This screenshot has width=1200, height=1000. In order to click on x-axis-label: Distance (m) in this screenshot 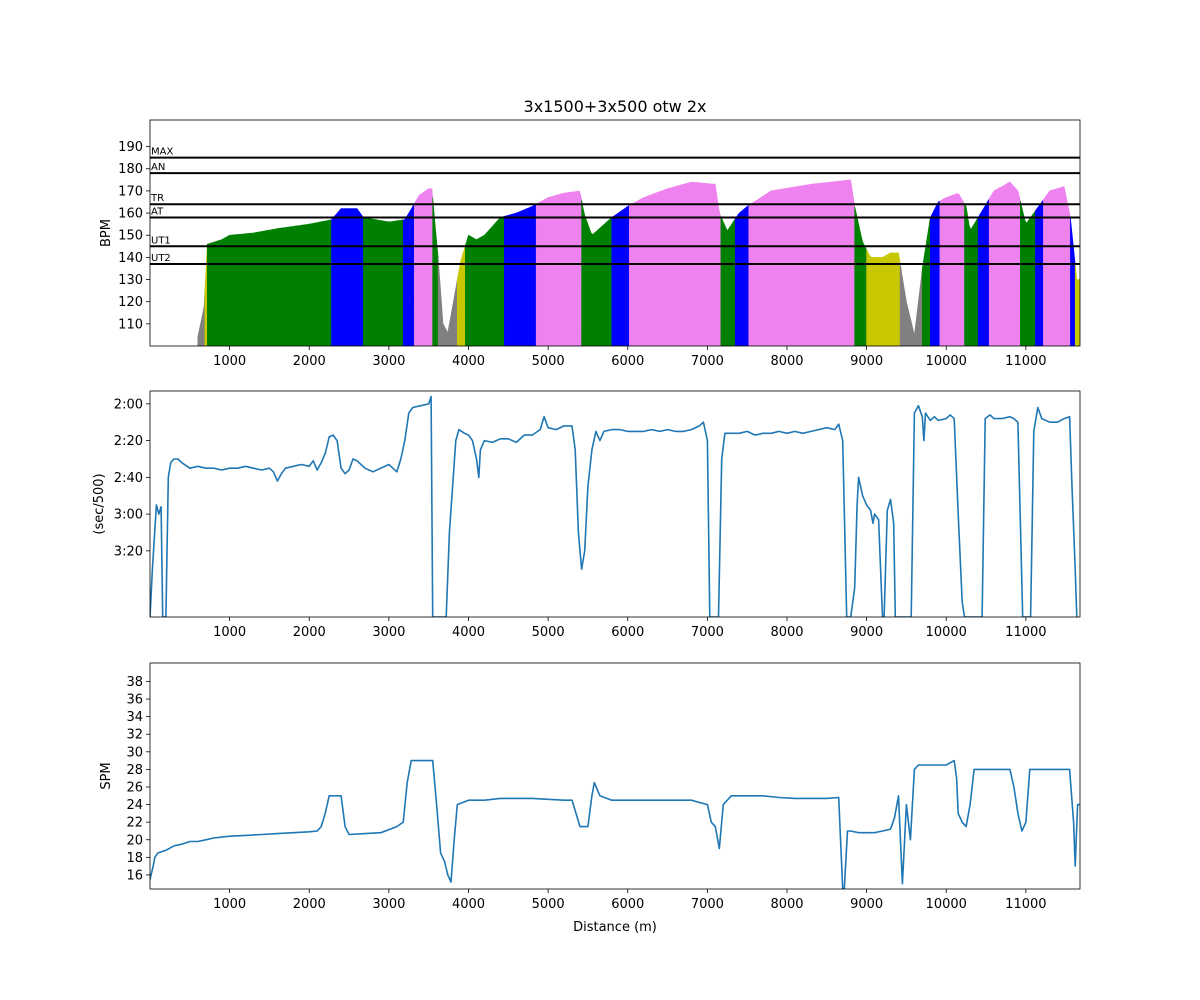, I will do `click(615, 927)`.